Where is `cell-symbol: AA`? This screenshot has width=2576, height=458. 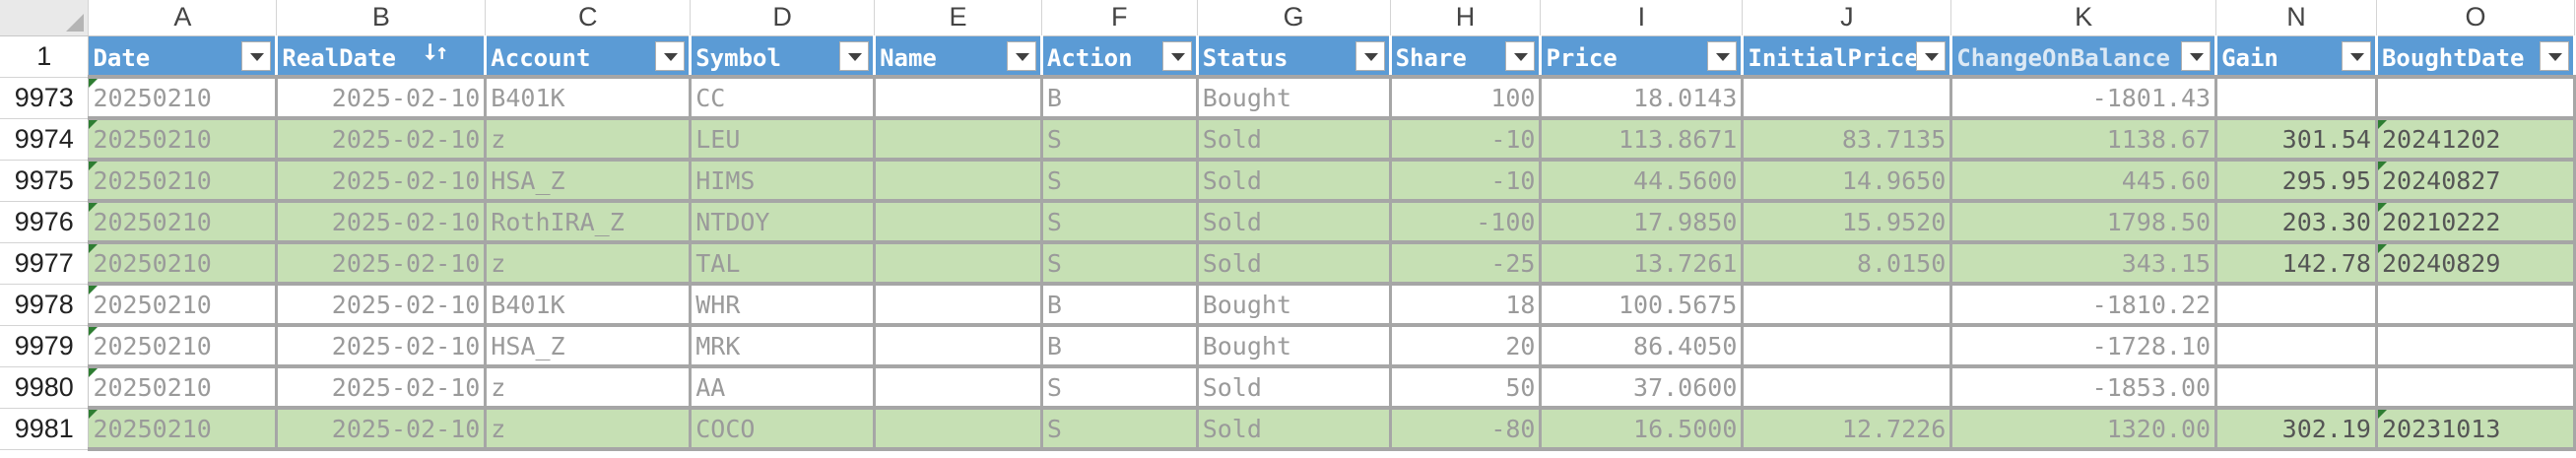
cell-symbol: AA is located at coordinates (784, 388).